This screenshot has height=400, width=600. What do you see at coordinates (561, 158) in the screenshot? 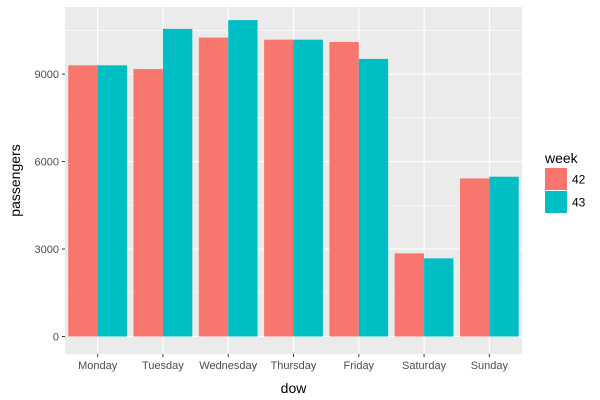
I see `legend-title: week` at bounding box center [561, 158].